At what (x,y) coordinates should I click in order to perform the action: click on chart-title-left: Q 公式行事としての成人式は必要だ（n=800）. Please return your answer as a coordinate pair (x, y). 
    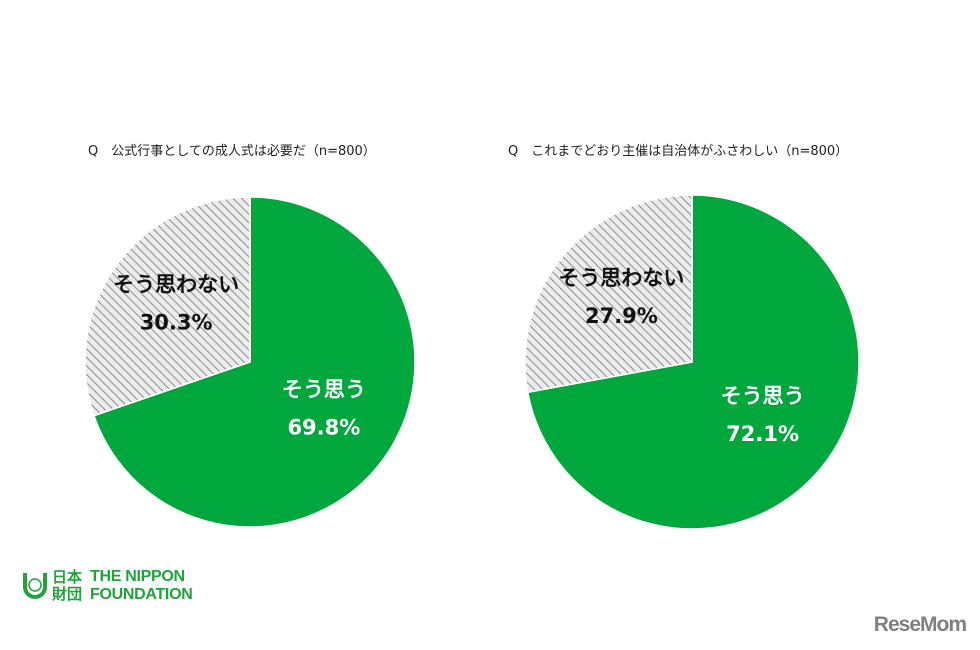
    Looking at the image, I should click on (232, 151).